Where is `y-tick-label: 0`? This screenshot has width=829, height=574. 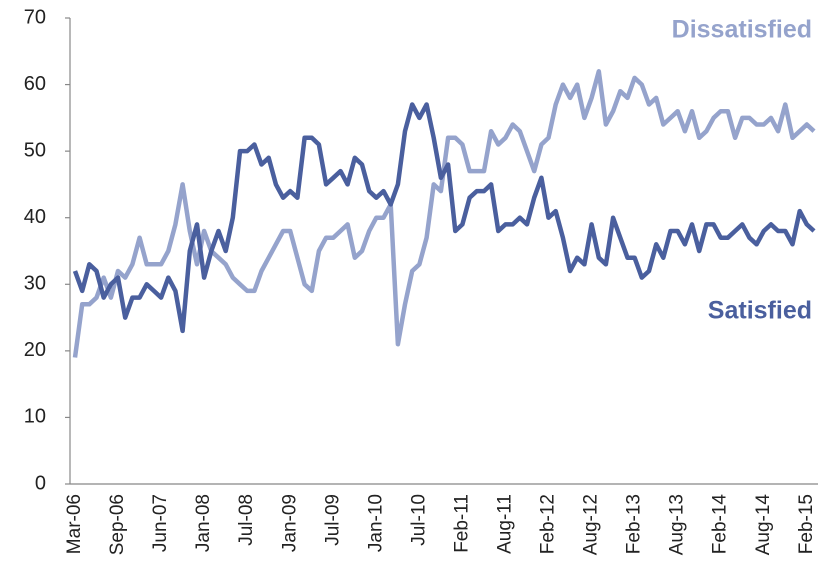
y-tick-label: 0 is located at coordinates (40, 483).